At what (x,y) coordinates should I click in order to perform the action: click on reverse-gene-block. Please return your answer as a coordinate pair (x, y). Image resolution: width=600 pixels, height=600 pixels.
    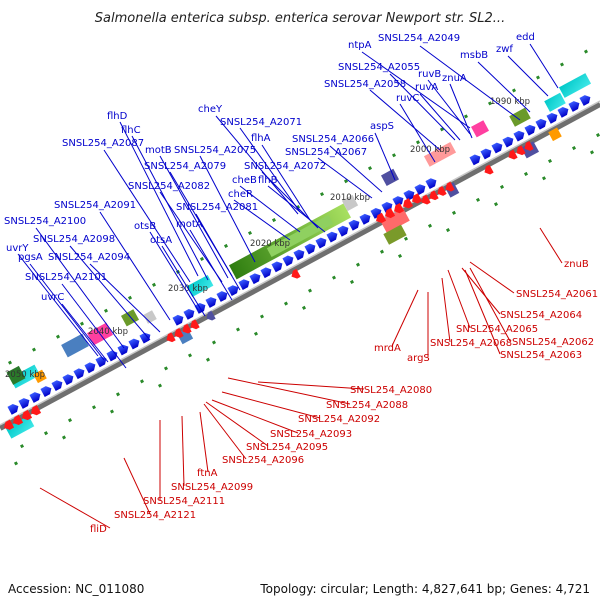
    Looking at the image, I should click on (395, 234).